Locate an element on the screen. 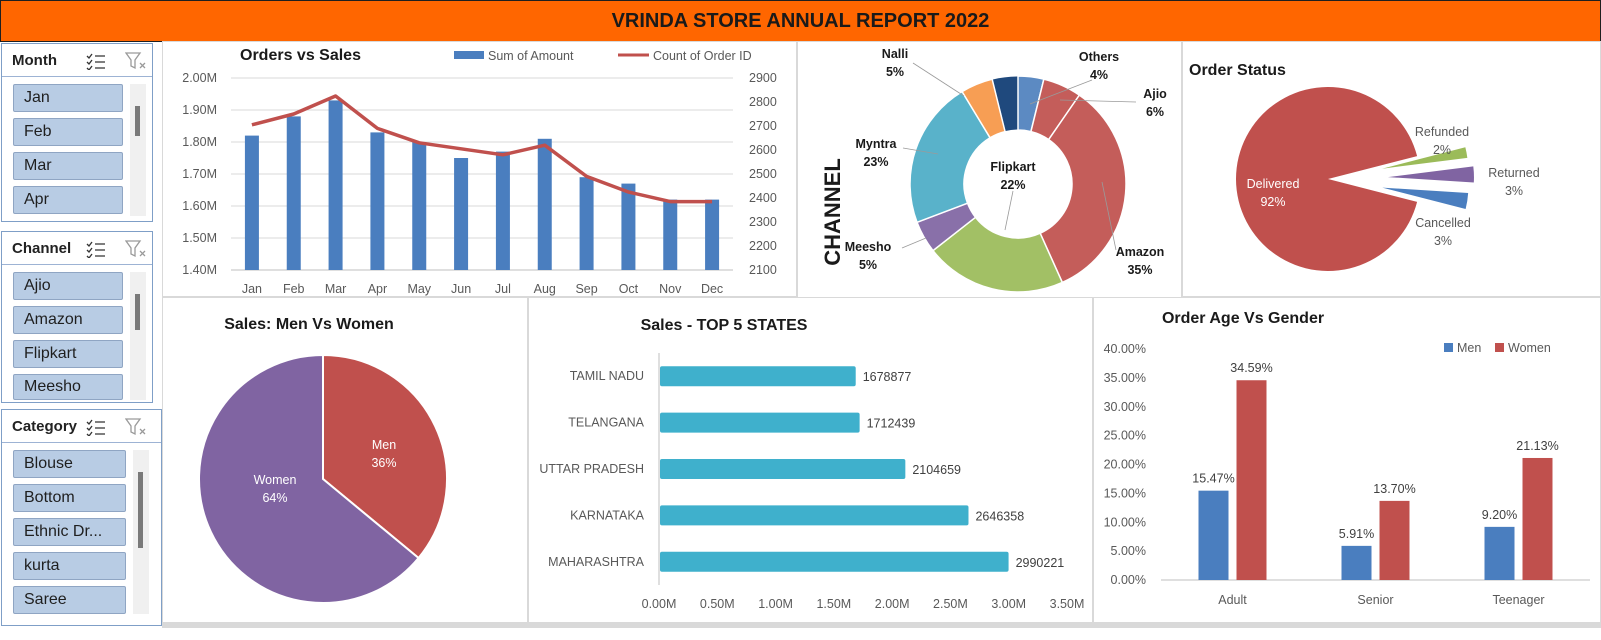 The image size is (1601, 640). slicer-header: Category is located at coordinates (81, 426).